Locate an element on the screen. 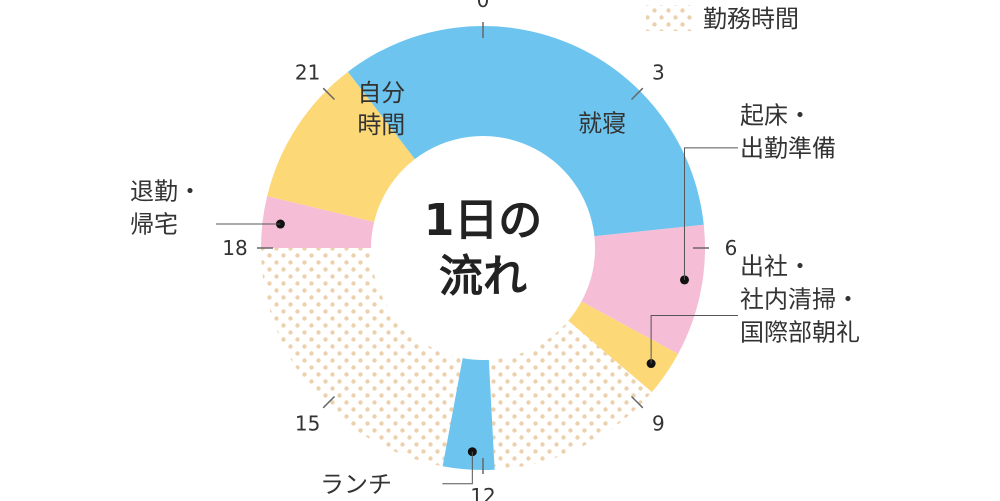 The width and height of the screenshot is (1000, 501). tick-label: 15 is located at coordinates (307, 423).